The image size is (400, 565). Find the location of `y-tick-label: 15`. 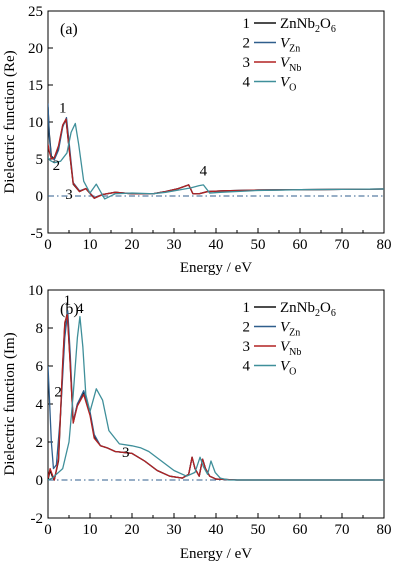

y-tick-label: 15 is located at coordinates (35, 86).